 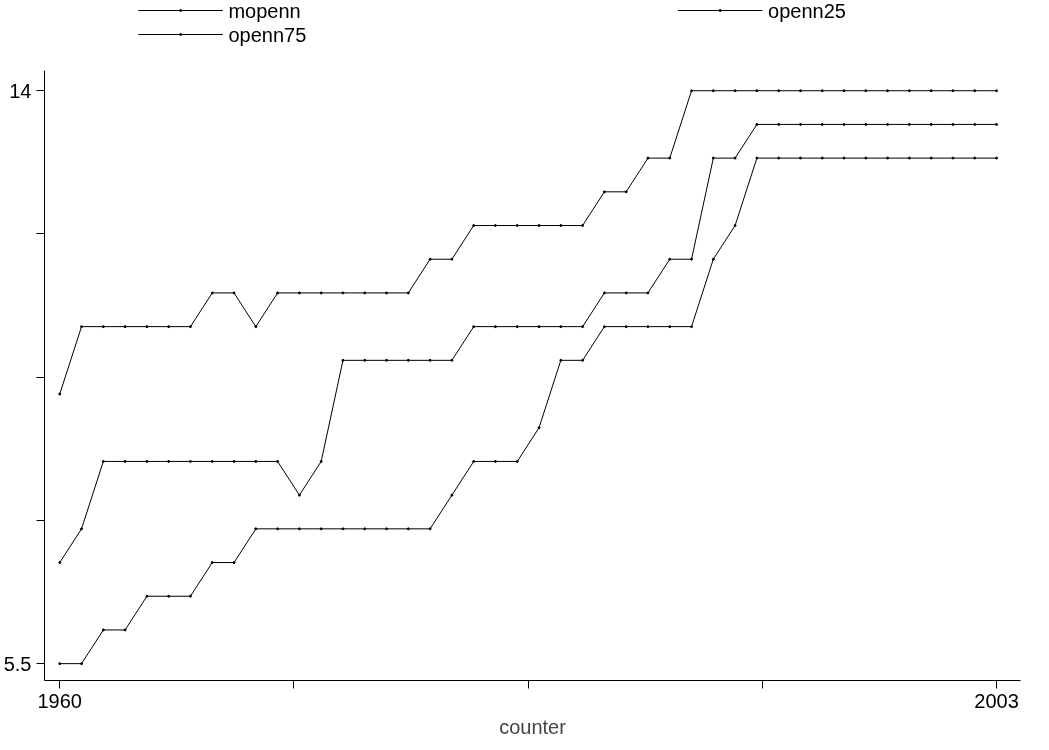 What do you see at coordinates (267, 34) in the screenshot?
I see `legend-label: openn75` at bounding box center [267, 34].